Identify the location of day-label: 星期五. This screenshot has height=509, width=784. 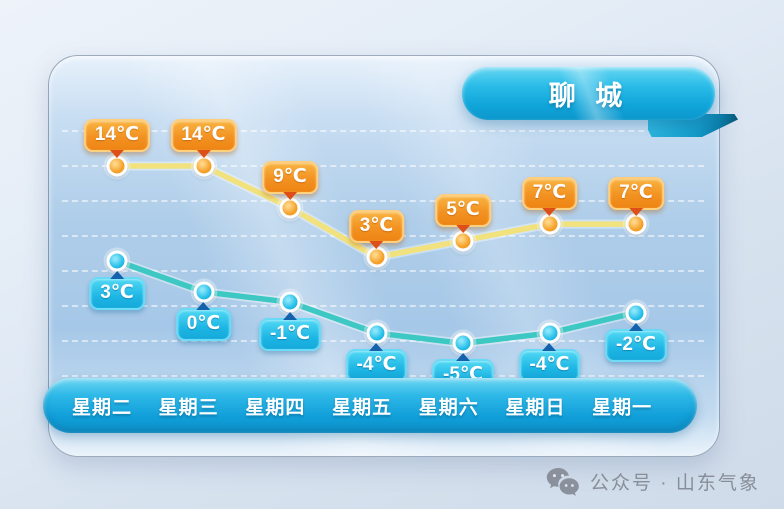
(362, 407).